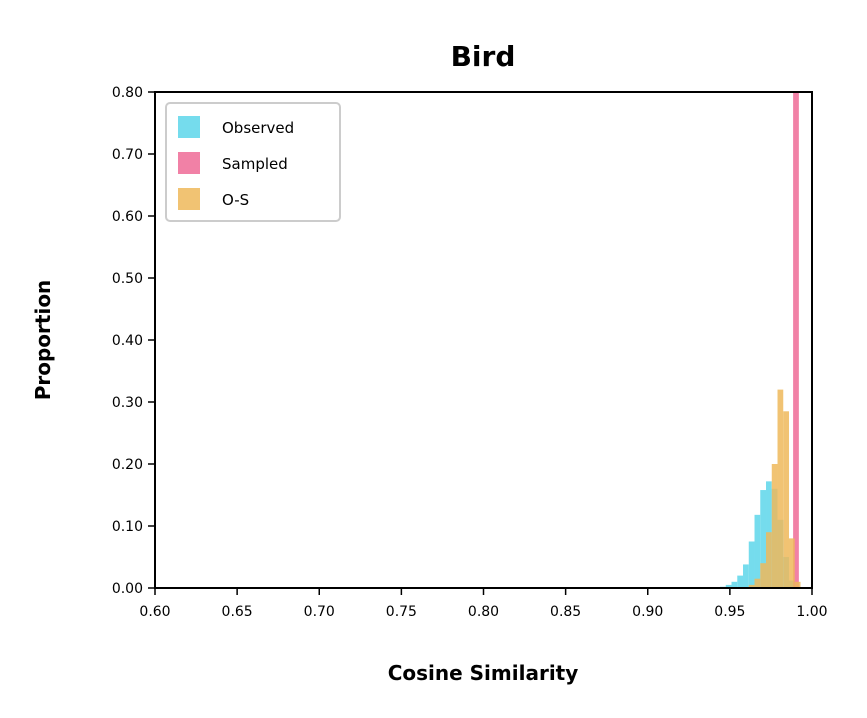 The height and width of the screenshot is (718, 867). Describe the element at coordinates (811, 612) in the screenshot. I see `x-tick-label: 1.00` at that location.